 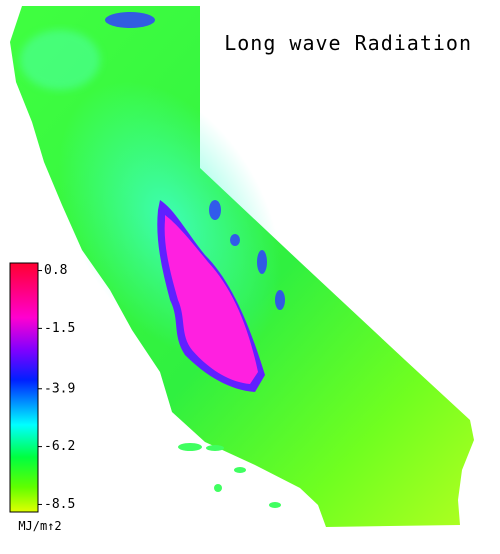 What do you see at coordinates (211, 299) in the screenshot?
I see `valley-blob` at bounding box center [211, 299].